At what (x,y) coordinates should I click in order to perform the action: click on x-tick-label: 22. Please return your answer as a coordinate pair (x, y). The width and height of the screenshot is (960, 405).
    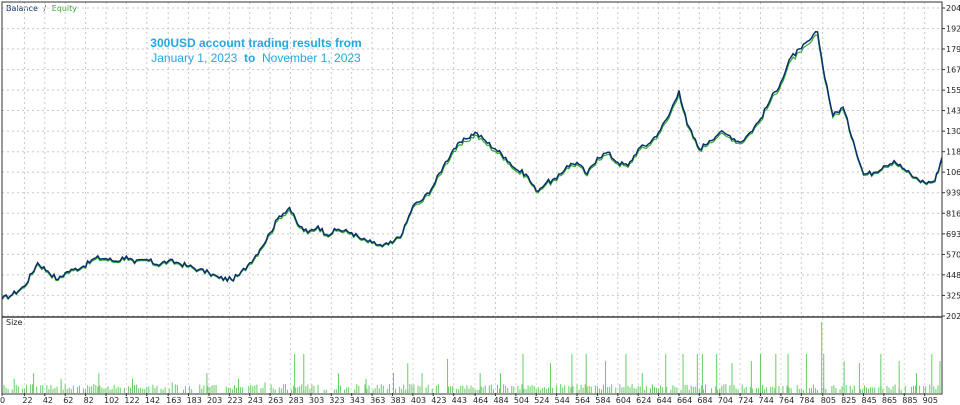
    Looking at the image, I should click on (27, 400).